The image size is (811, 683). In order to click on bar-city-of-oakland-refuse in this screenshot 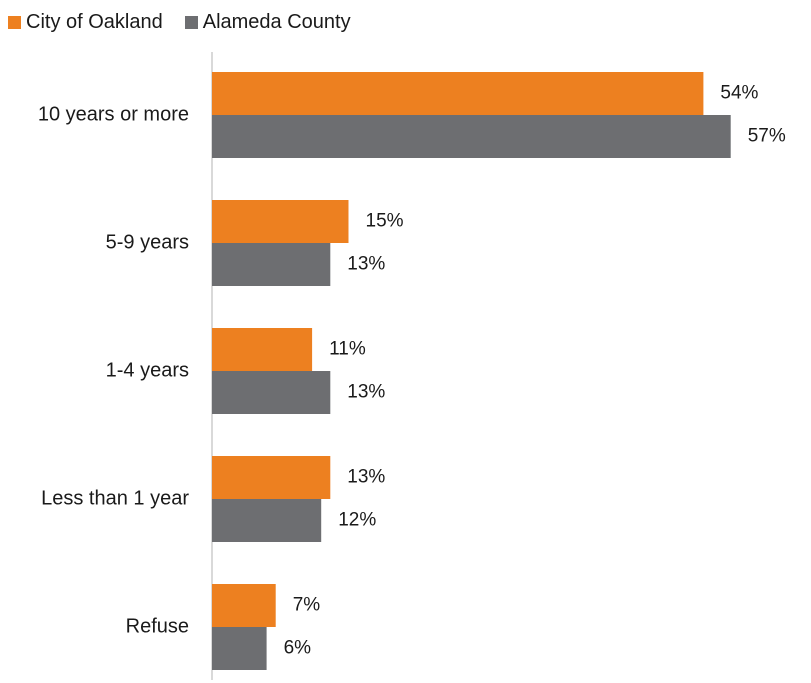, I will do `click(244, 605)`.